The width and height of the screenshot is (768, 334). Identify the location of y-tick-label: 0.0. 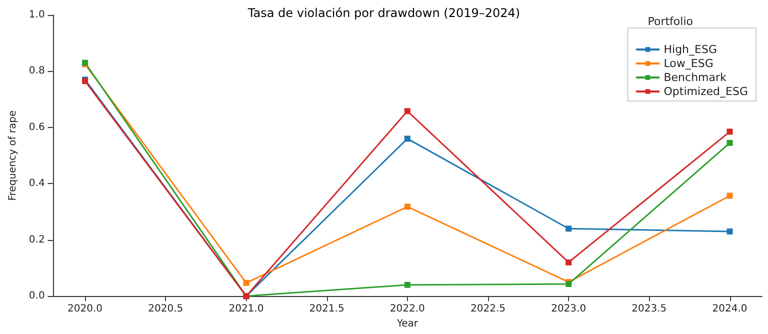
(36, 296).